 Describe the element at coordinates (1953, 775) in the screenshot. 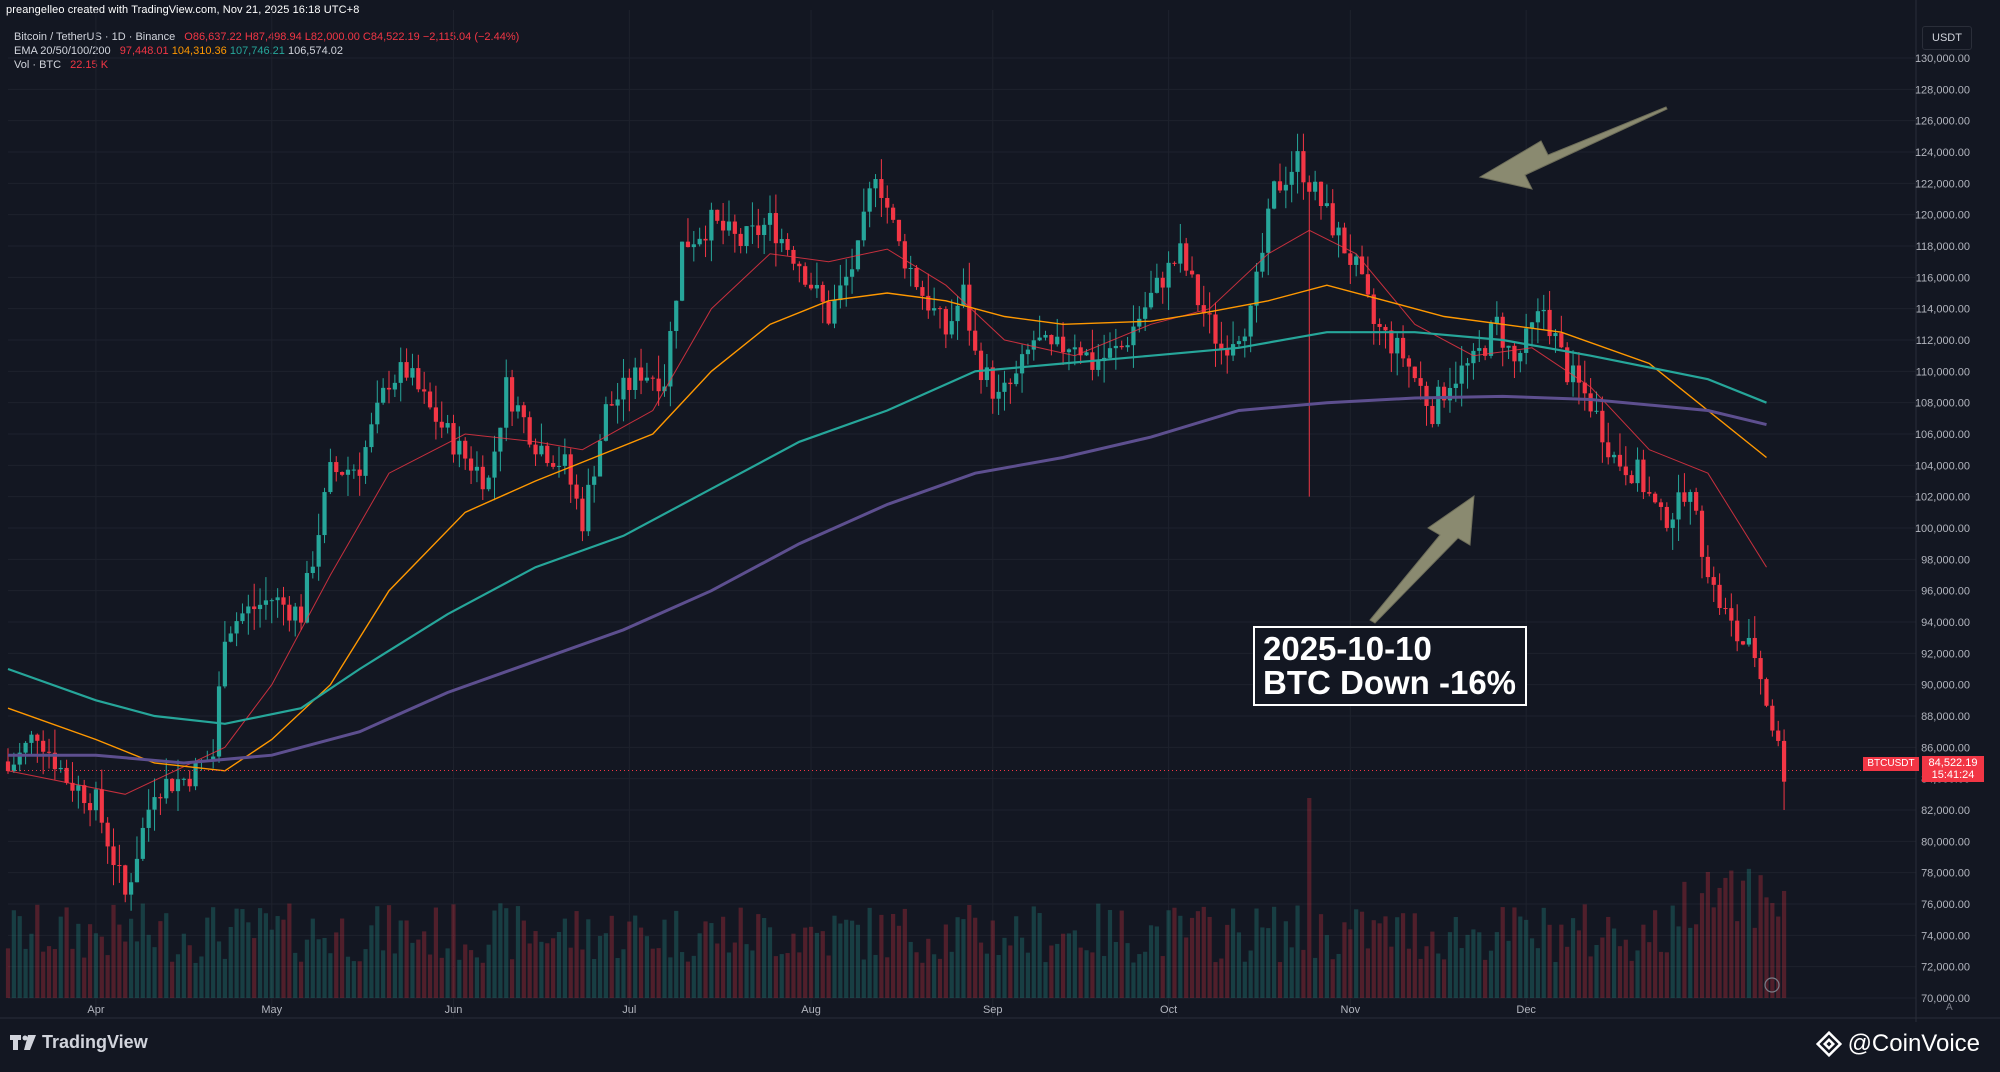

I see `bar-countdown: 15:41:24` at that location.